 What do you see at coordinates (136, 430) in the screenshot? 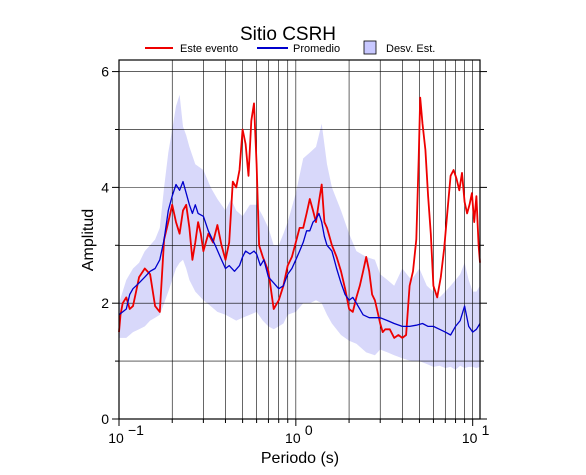
I see `x-tick-exponent: −1` at bounding box center [136, 430].